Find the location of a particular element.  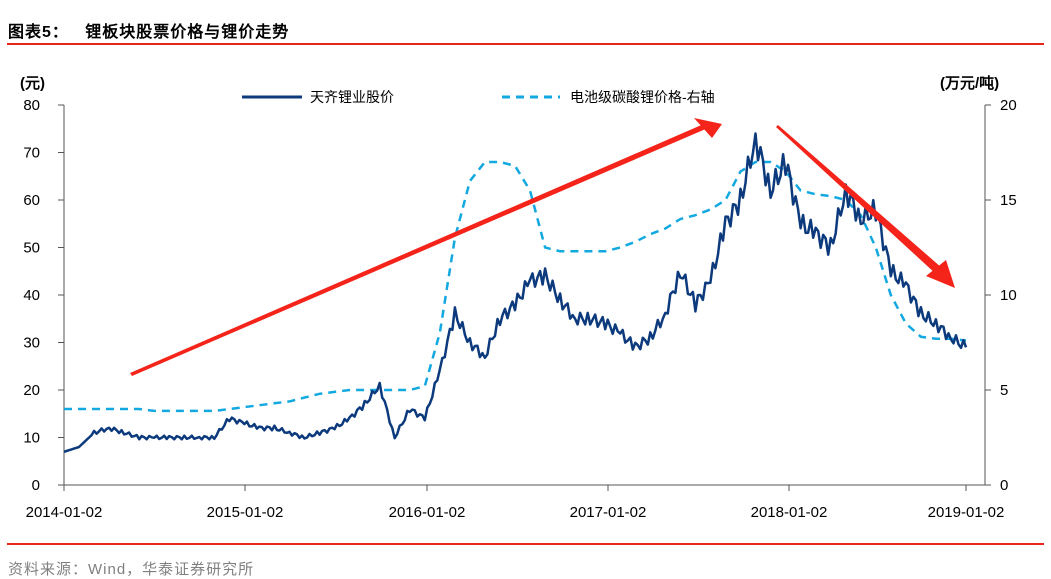

left-tick-label: 50 is located at coordinates (31, 248).